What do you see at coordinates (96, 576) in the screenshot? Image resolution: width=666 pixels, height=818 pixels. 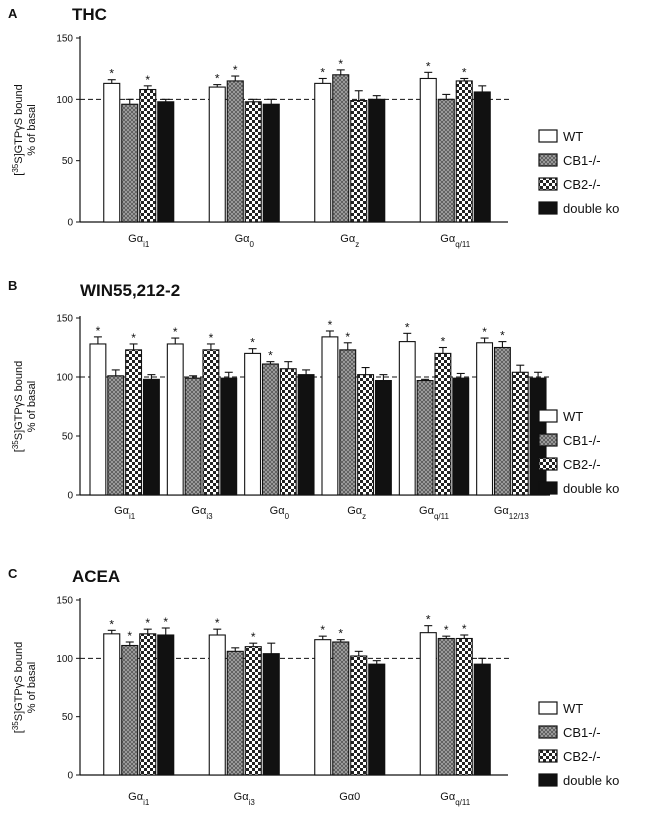 I see `panel-title: ACEA` at bounding box center [96, 576].